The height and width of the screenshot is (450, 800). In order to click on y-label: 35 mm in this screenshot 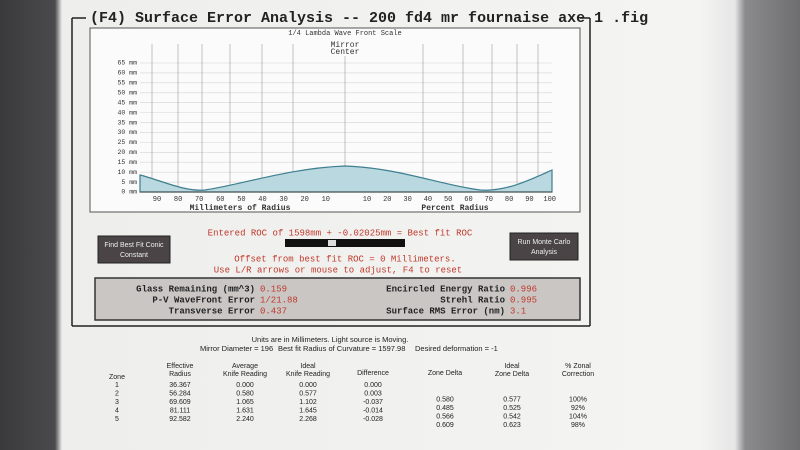, I will do `click(127, 122)`.